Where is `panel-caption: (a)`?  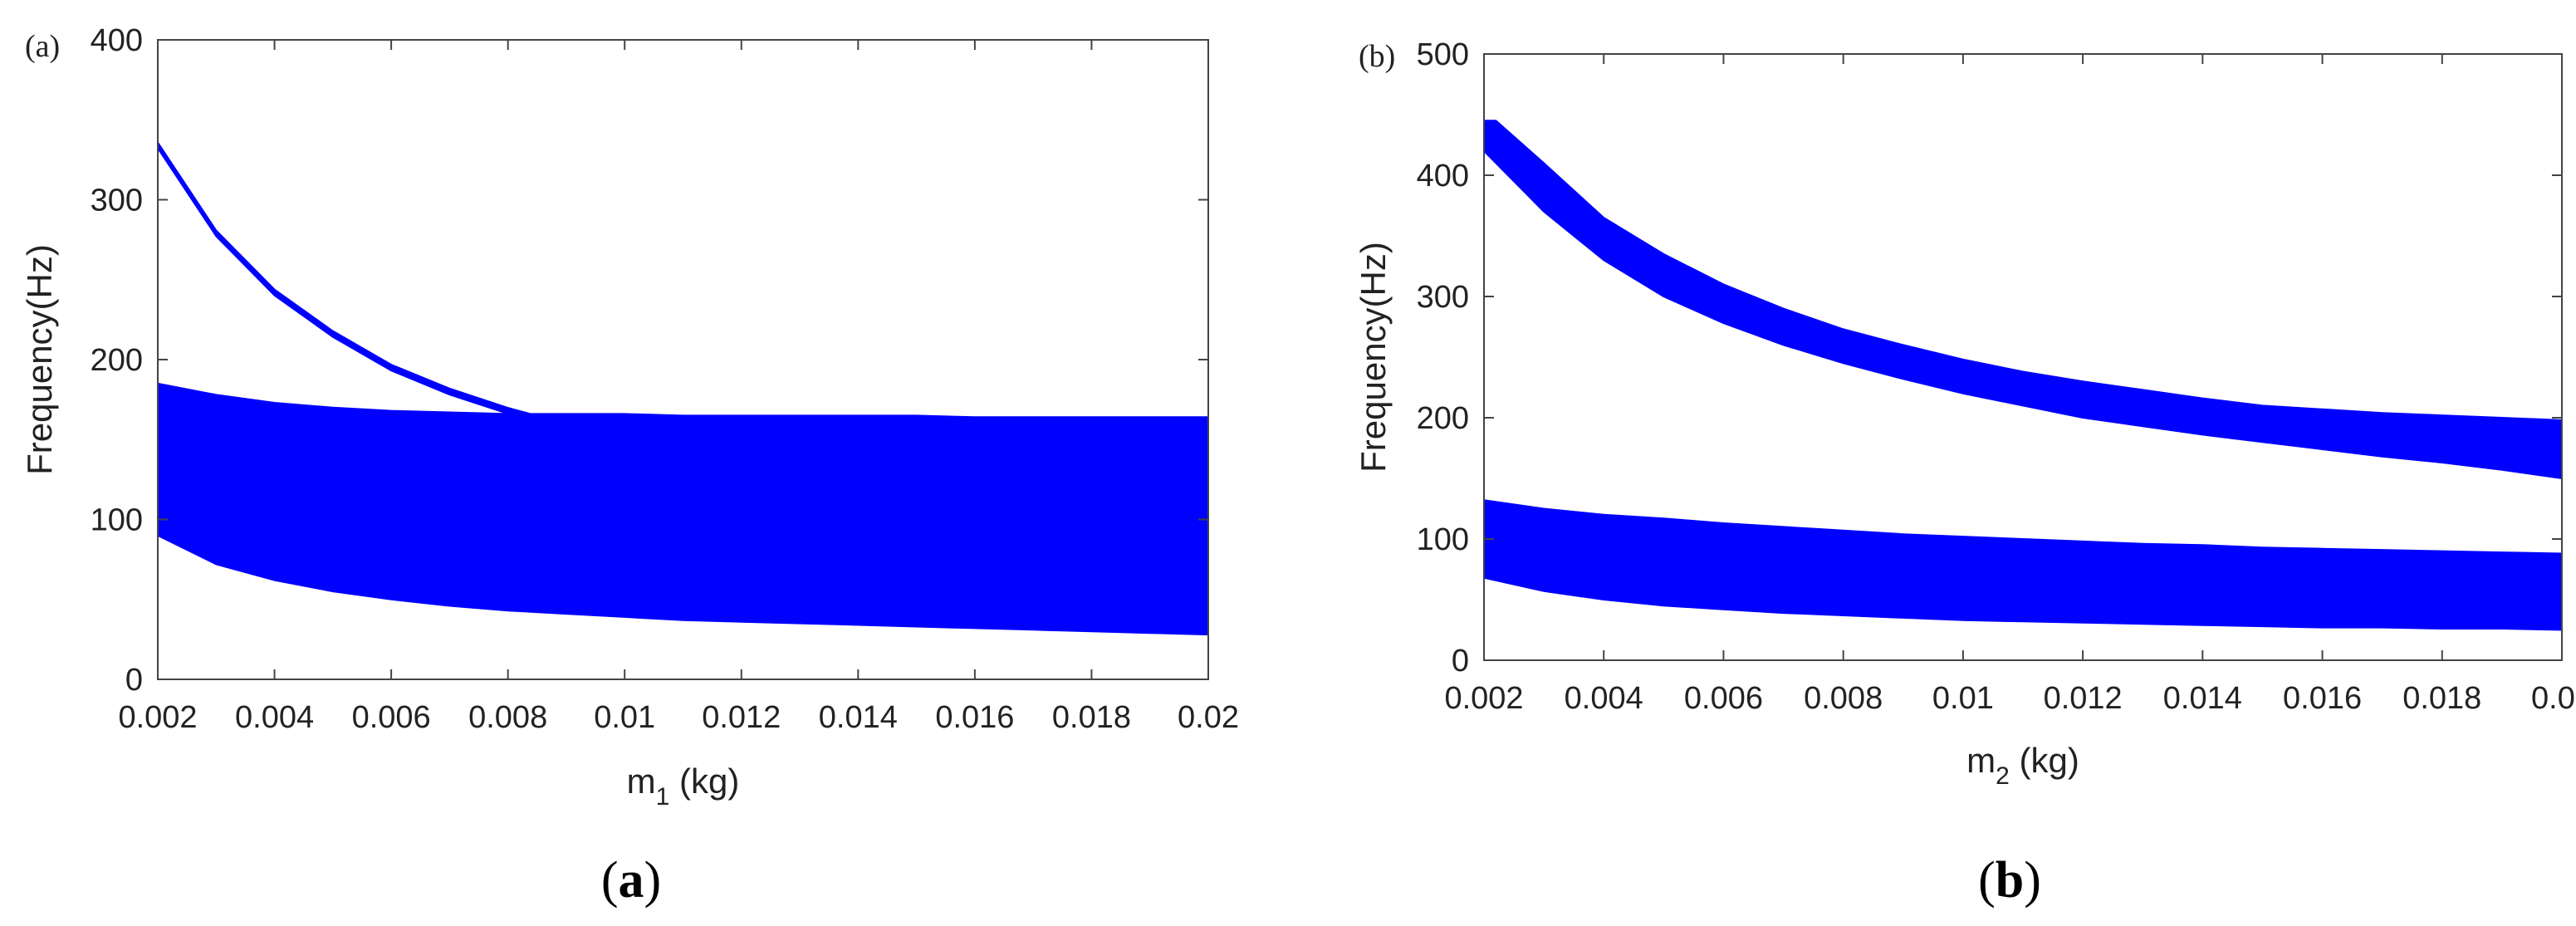
panel-caption: (a) is located at coordinates (631, 880).